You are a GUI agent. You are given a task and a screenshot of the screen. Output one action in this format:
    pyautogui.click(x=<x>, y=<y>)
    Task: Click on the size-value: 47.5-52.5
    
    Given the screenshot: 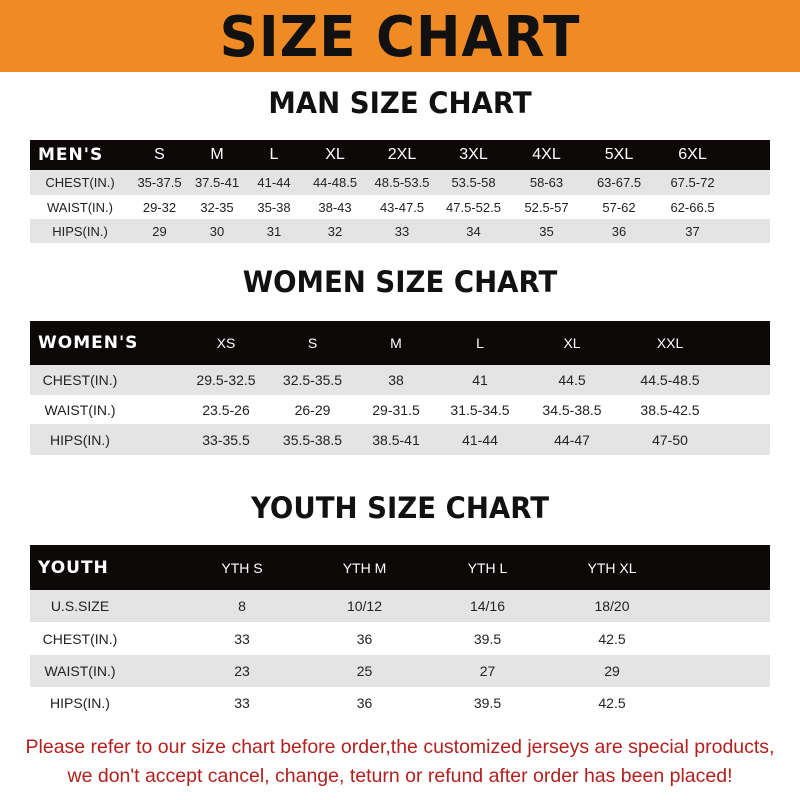 What is the action you would take?
    pyautogui.click(x=473, y=207)
    